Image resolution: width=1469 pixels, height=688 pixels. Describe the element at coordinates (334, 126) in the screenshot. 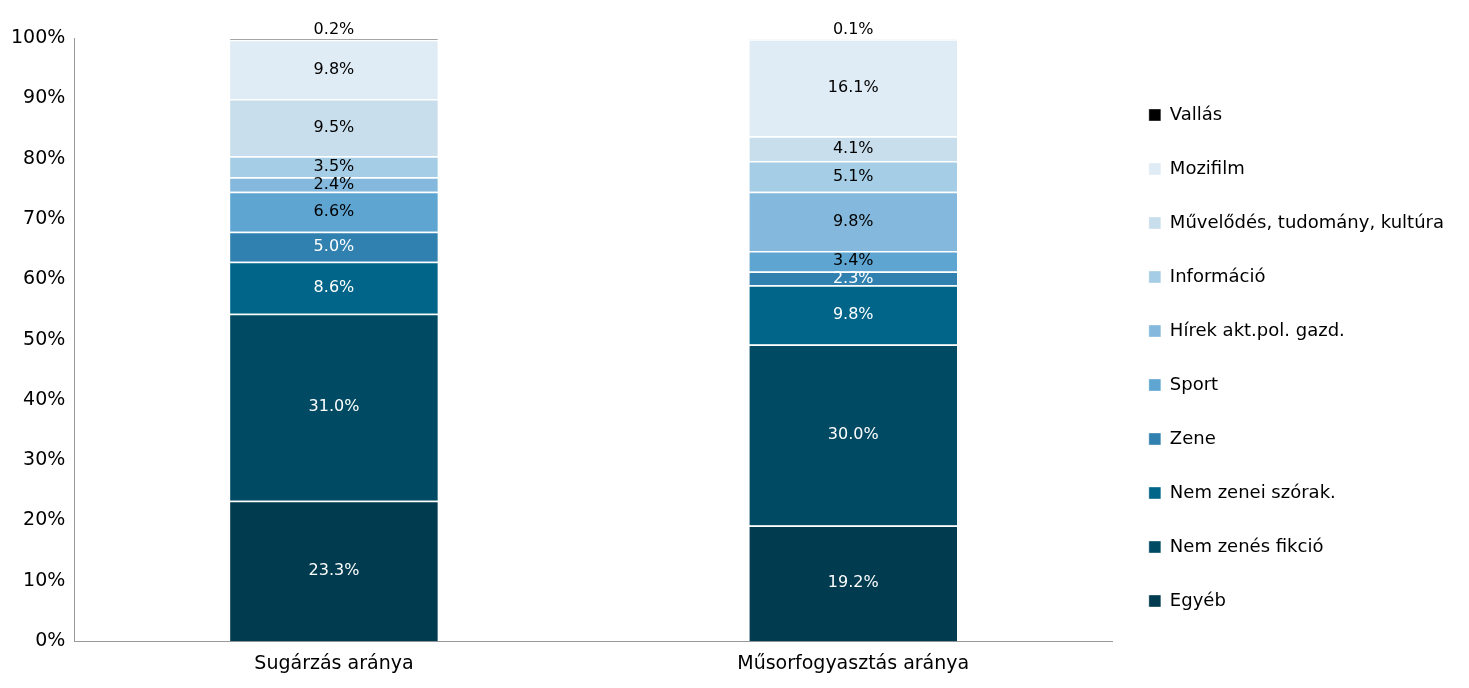

I see `data-label: 9.5%` at that location.